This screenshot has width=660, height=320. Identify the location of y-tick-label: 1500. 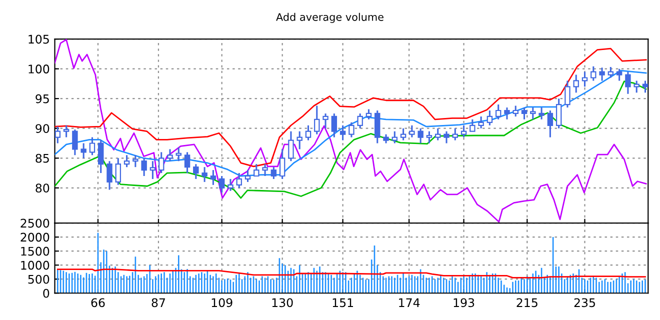
(35, 251).